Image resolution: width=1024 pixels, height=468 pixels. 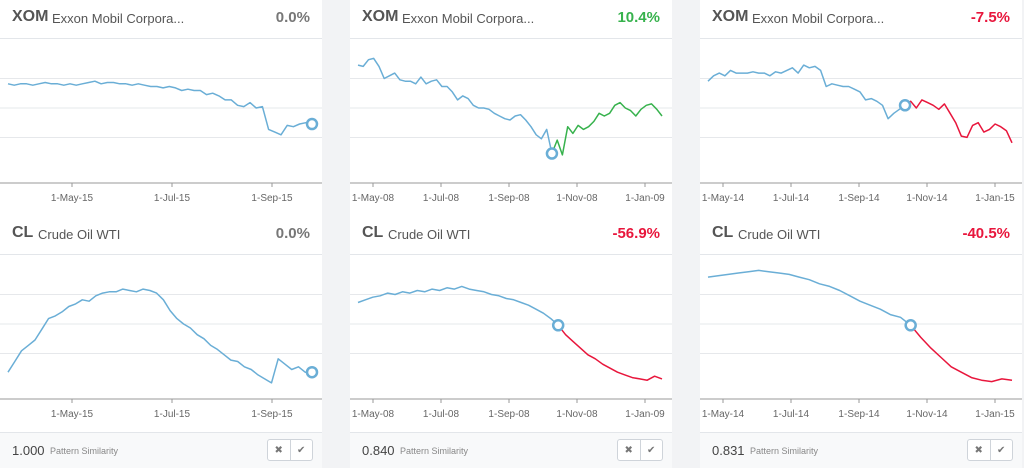 What do you see at coordinates (636, 233) in the screenshot?
I see `percent-change: -56.9%` at bounding box center [636, 233].